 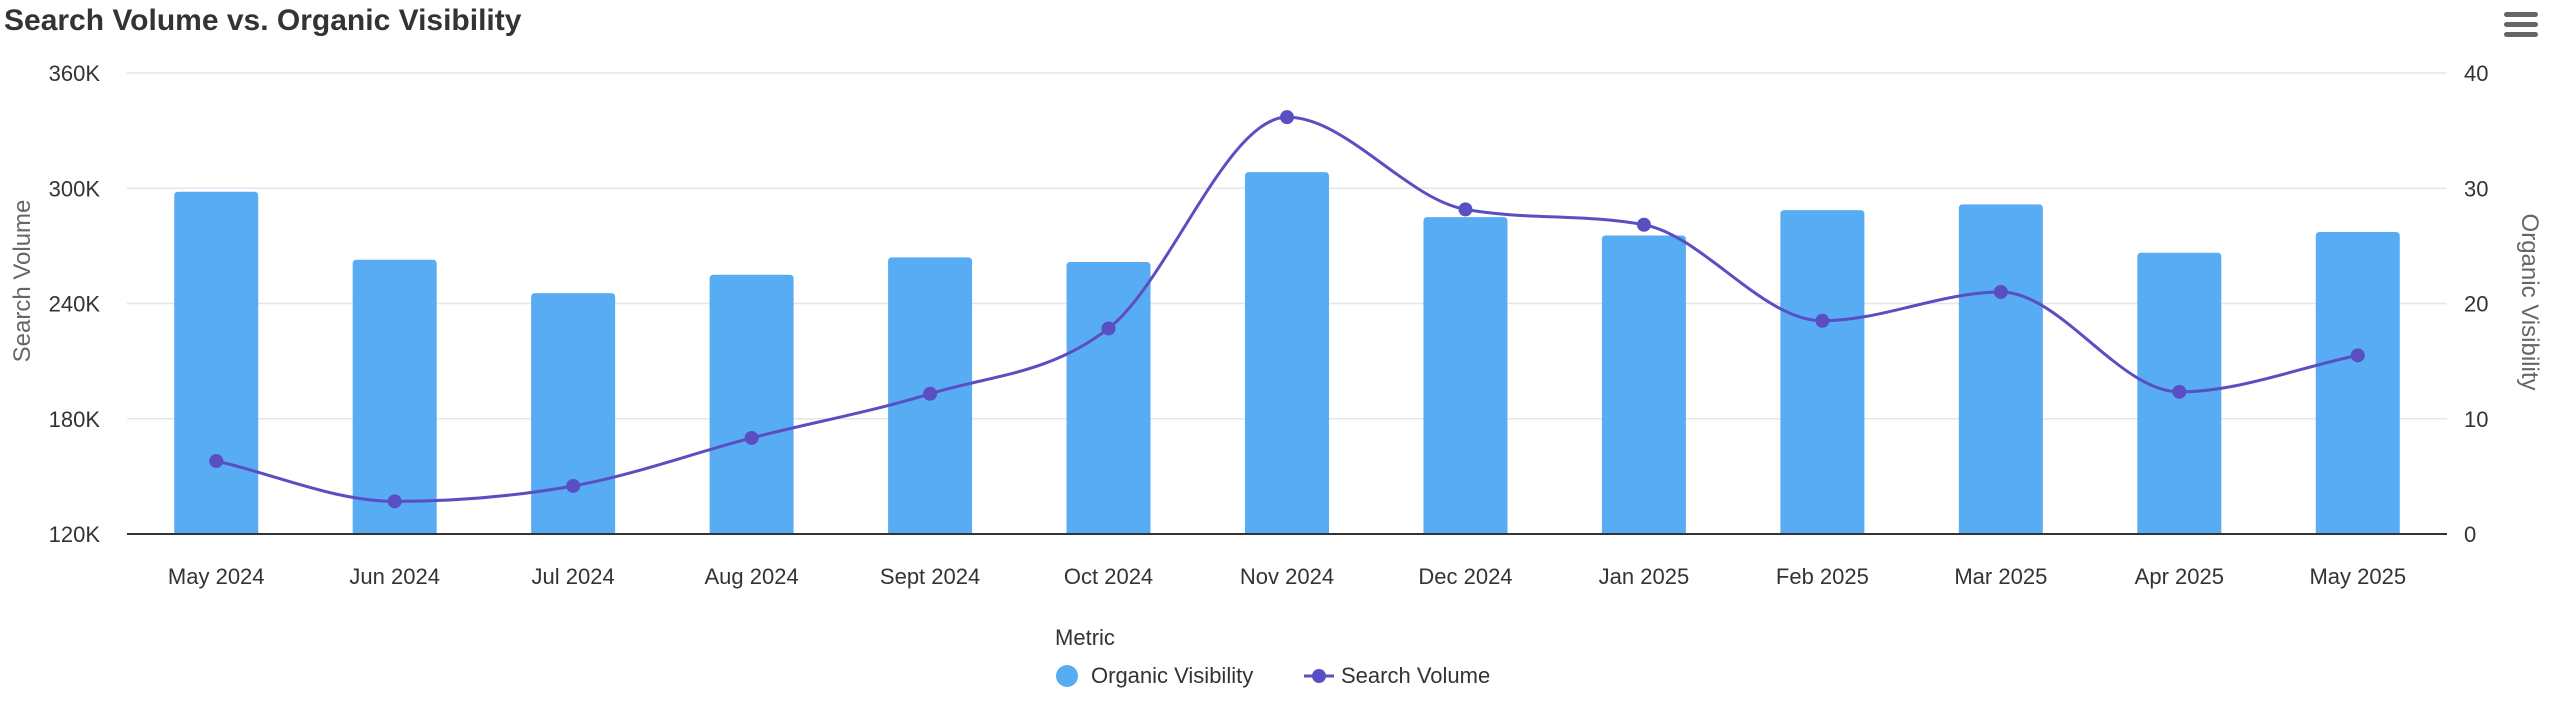 I want to click on y-right-tick-label: 0, so click(x=2470, y=534).